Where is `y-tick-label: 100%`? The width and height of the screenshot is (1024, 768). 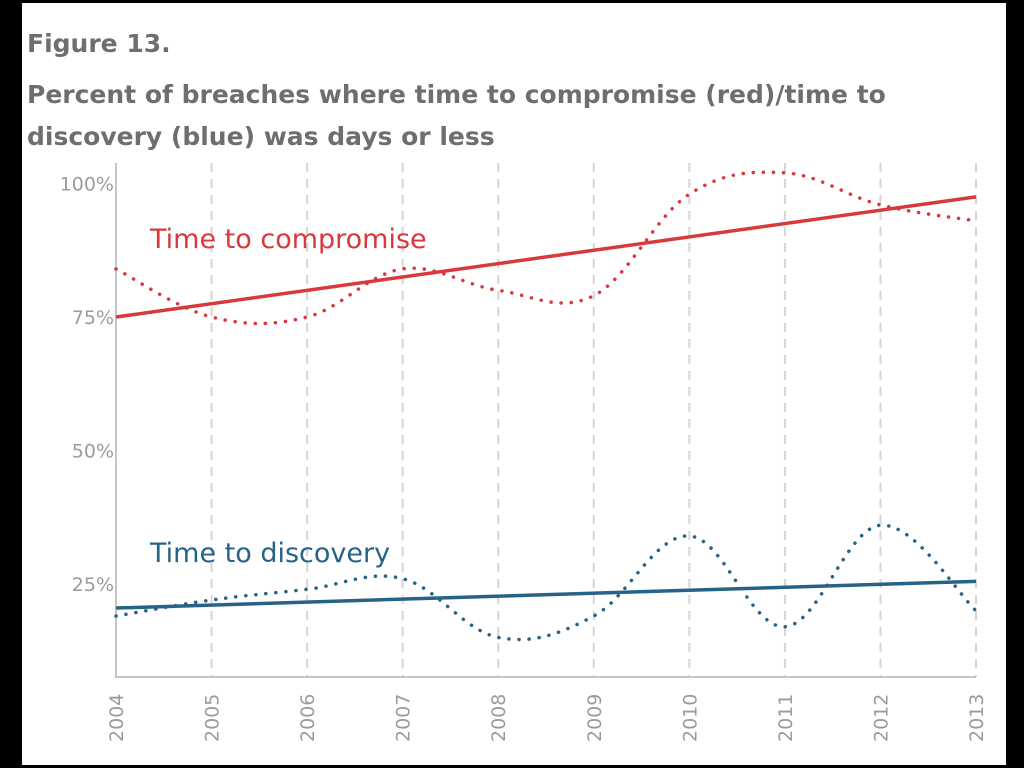
y-tick-label: 100% is located at coordinates (87, 185).